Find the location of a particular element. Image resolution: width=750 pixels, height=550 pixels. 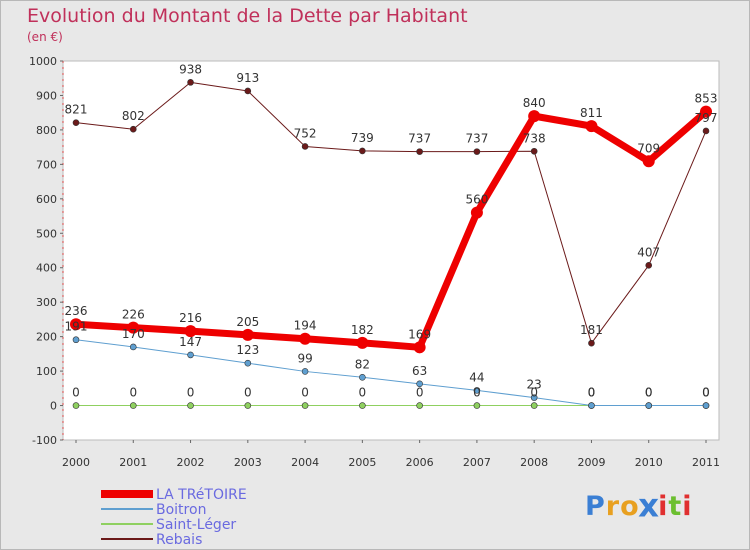

y-tick-label: 400 is located at coordinates (46, 268).